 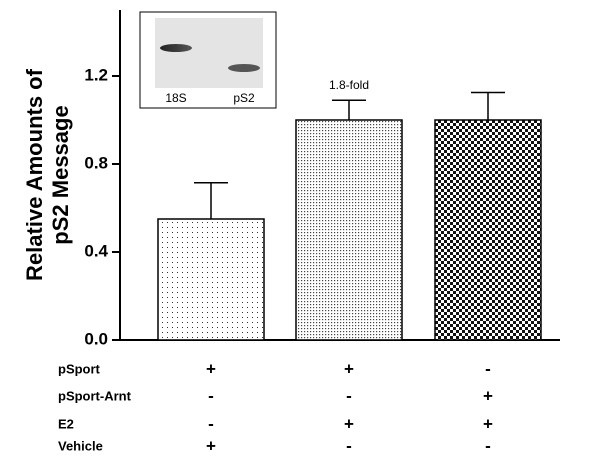 I want to click on y-tick-label: 0.8, so click(x=96, y=162).